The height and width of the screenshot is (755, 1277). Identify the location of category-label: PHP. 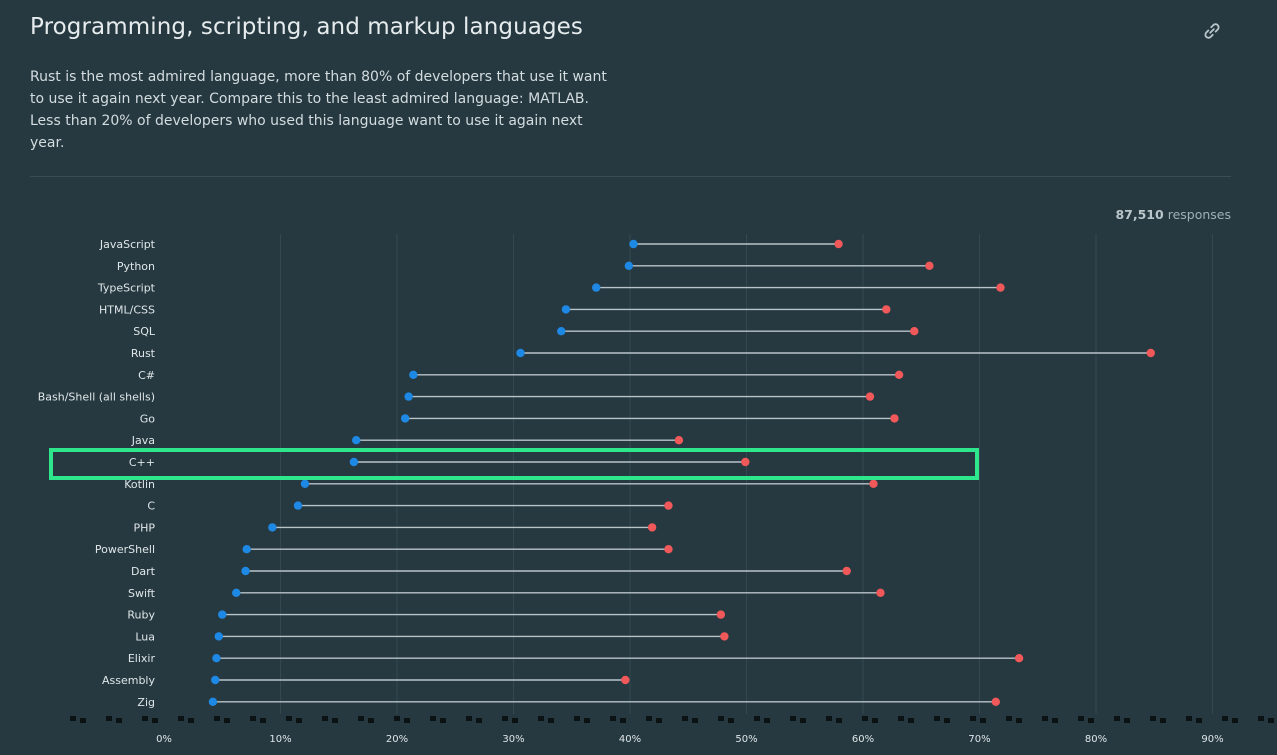
(144, 527).